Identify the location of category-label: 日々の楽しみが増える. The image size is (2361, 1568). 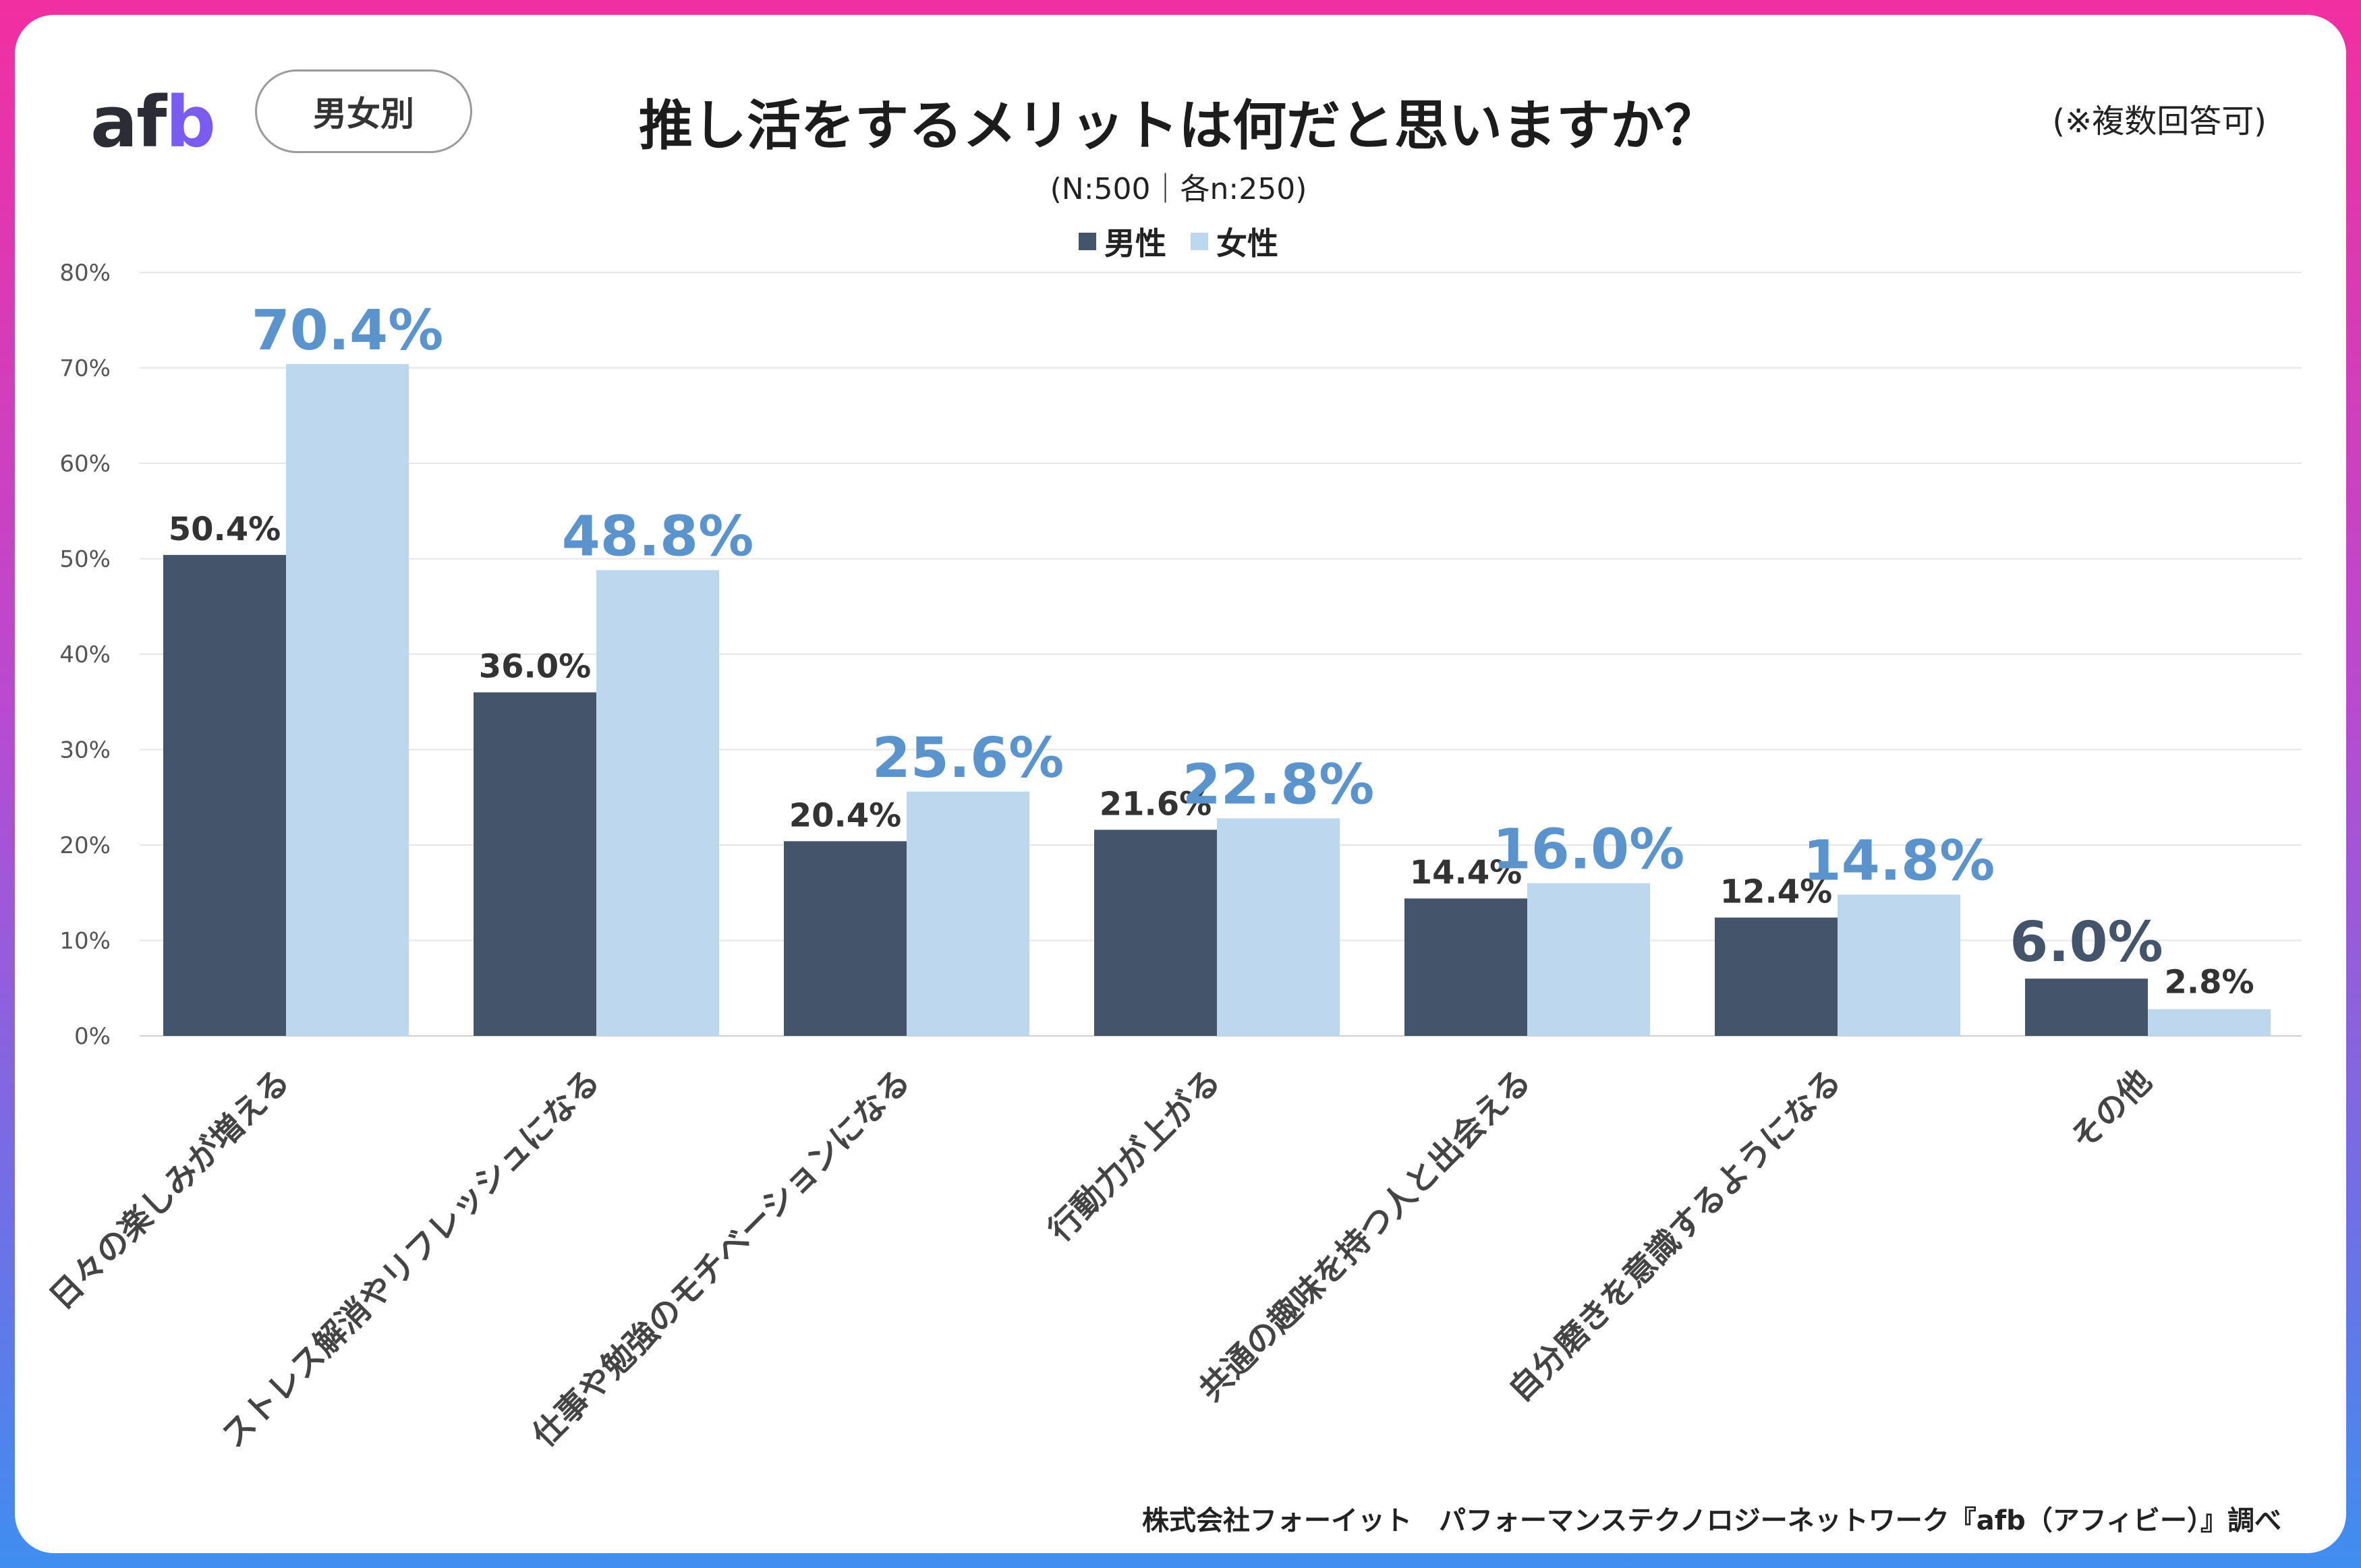
(169, 1189).